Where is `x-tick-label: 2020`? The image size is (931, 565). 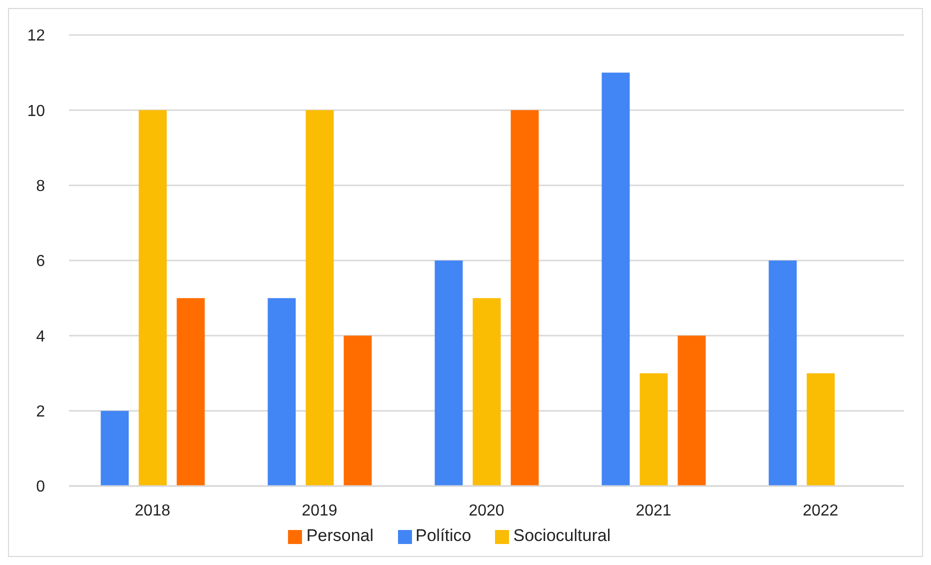 x-tick-label: 2020 is located at coordinates (486, 511).